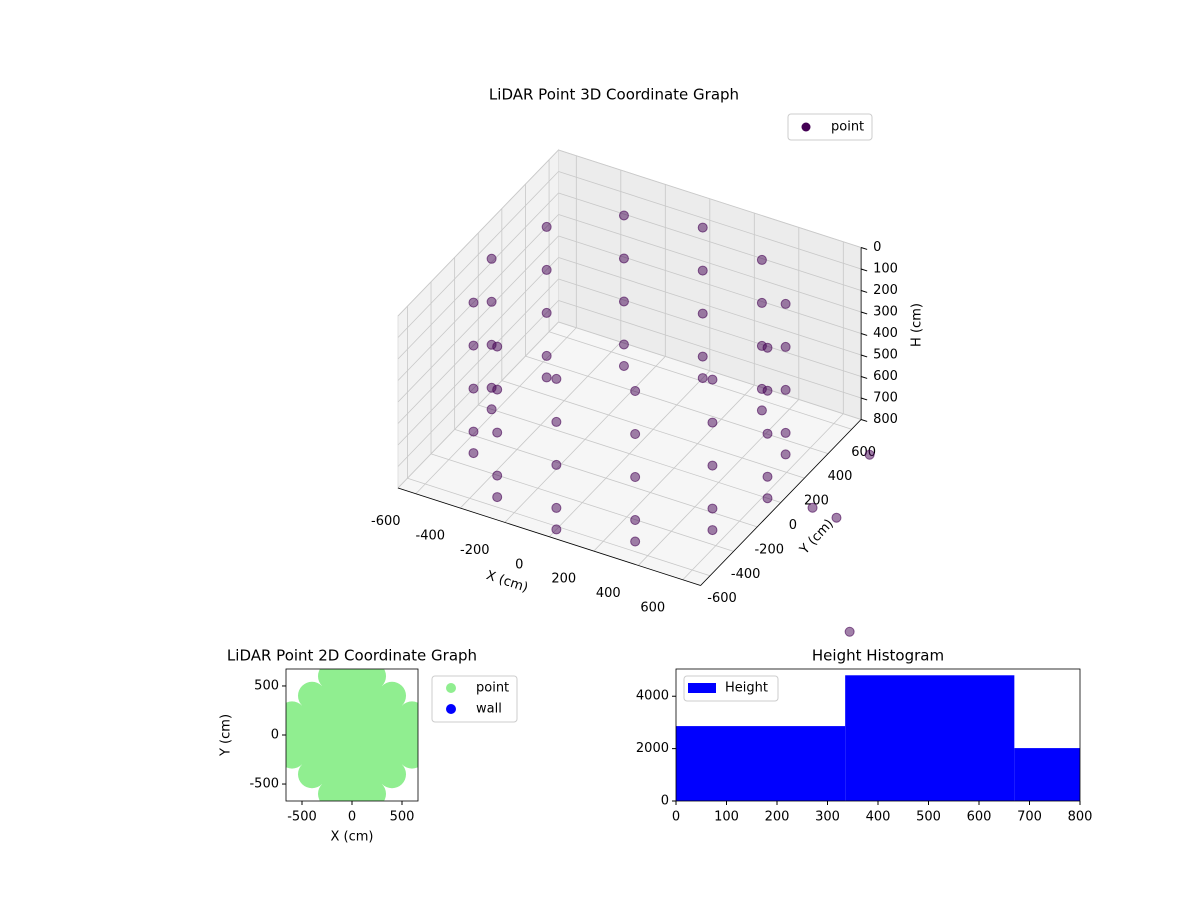  I want to click on x-tick-label: 100, so click(726, 817).